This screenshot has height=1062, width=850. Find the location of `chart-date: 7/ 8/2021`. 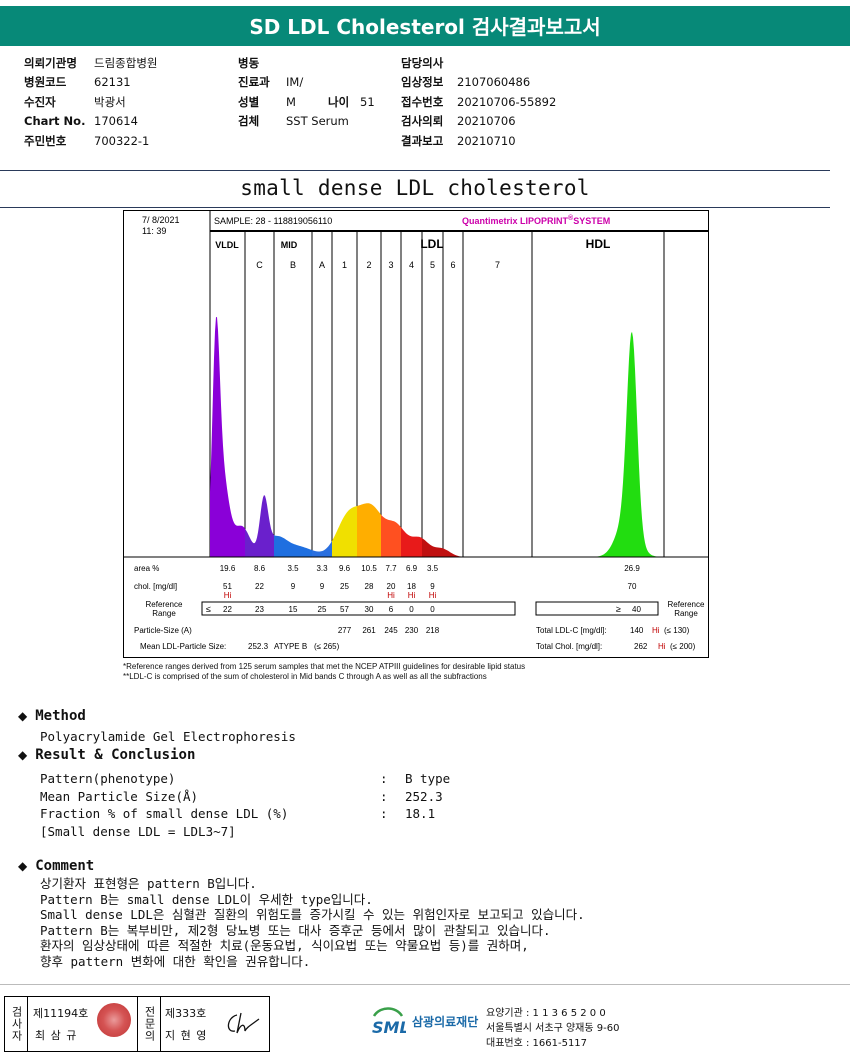

chart-date: 7/ 8/2021 is located at coordinates (161, 220).